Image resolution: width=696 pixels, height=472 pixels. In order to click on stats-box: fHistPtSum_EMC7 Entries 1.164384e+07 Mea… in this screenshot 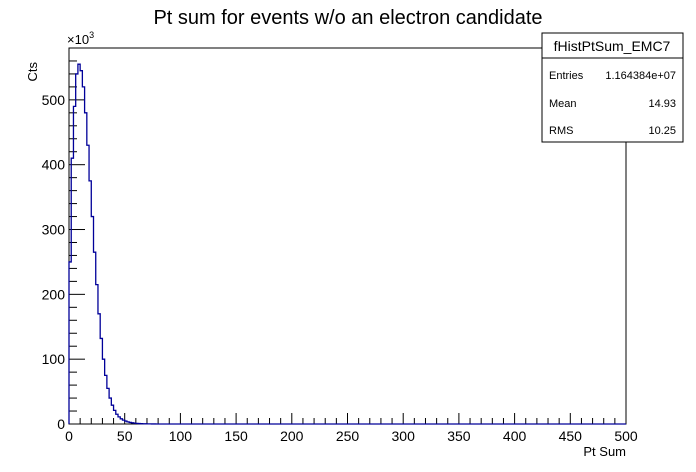, I will do `click(612, 87)`.